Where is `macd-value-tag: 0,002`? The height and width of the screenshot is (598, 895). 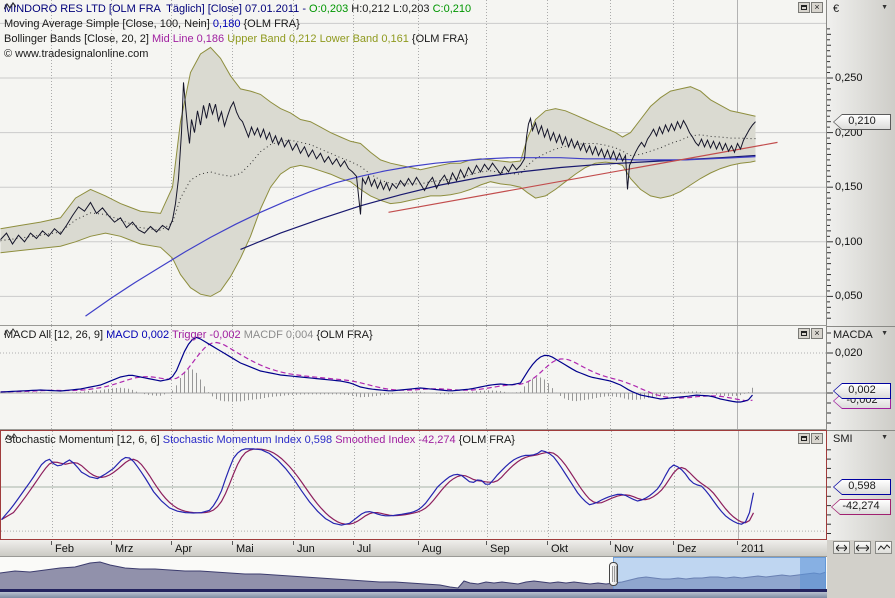 macd-value-tag: 0,002 is located at coordinates (862, 391).